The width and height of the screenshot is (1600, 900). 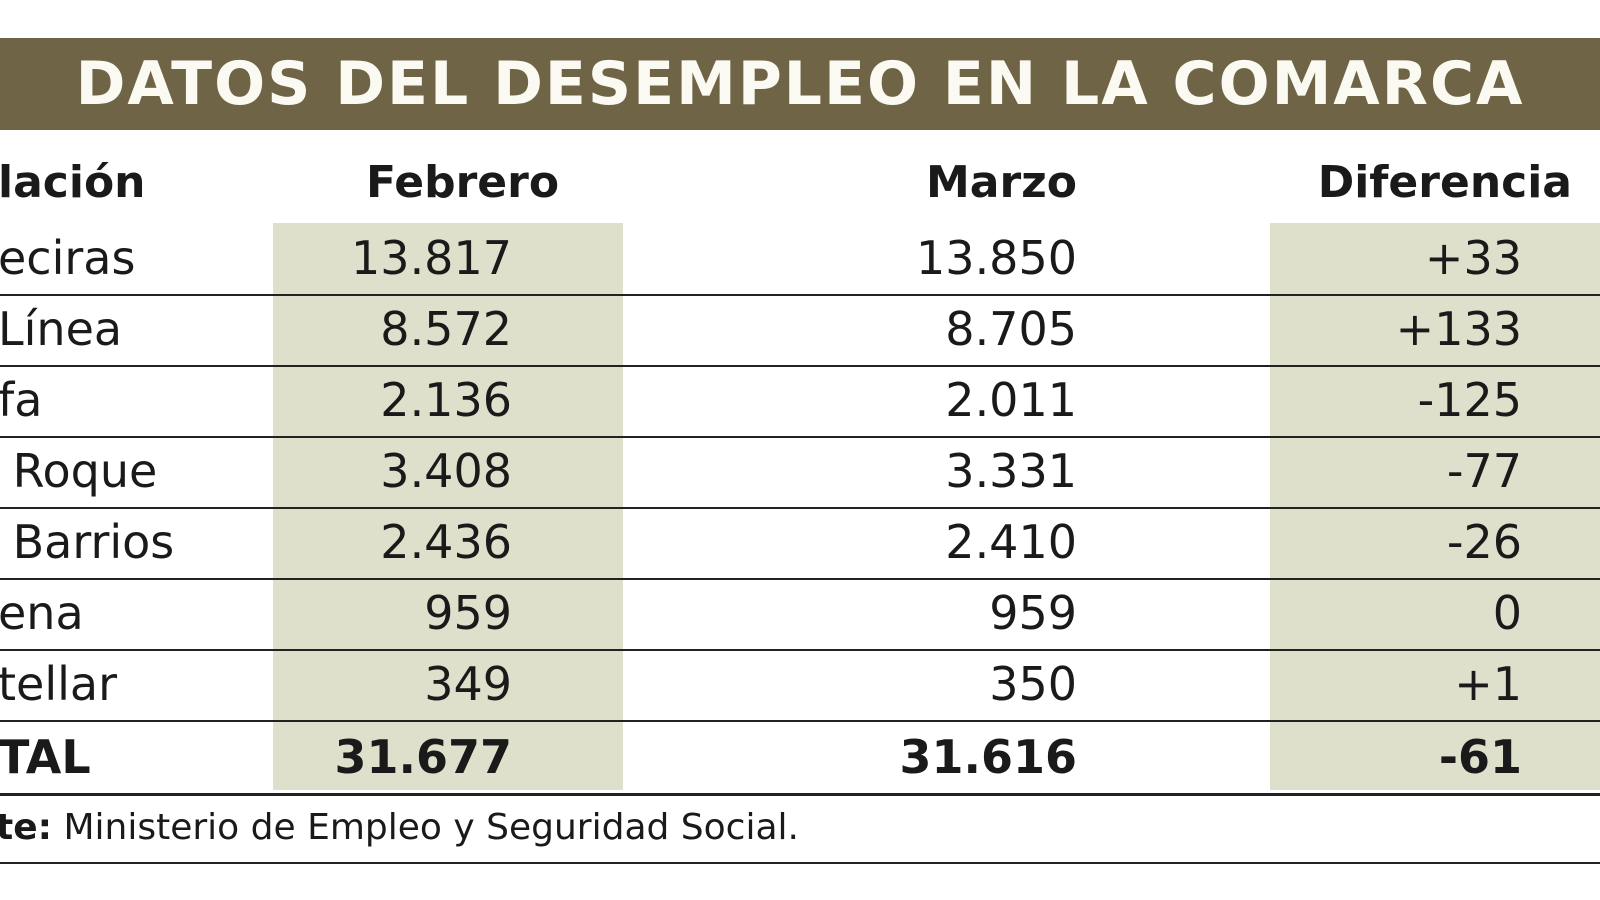 I want to click on cell-name: eciras, so click(x=68, y=258).